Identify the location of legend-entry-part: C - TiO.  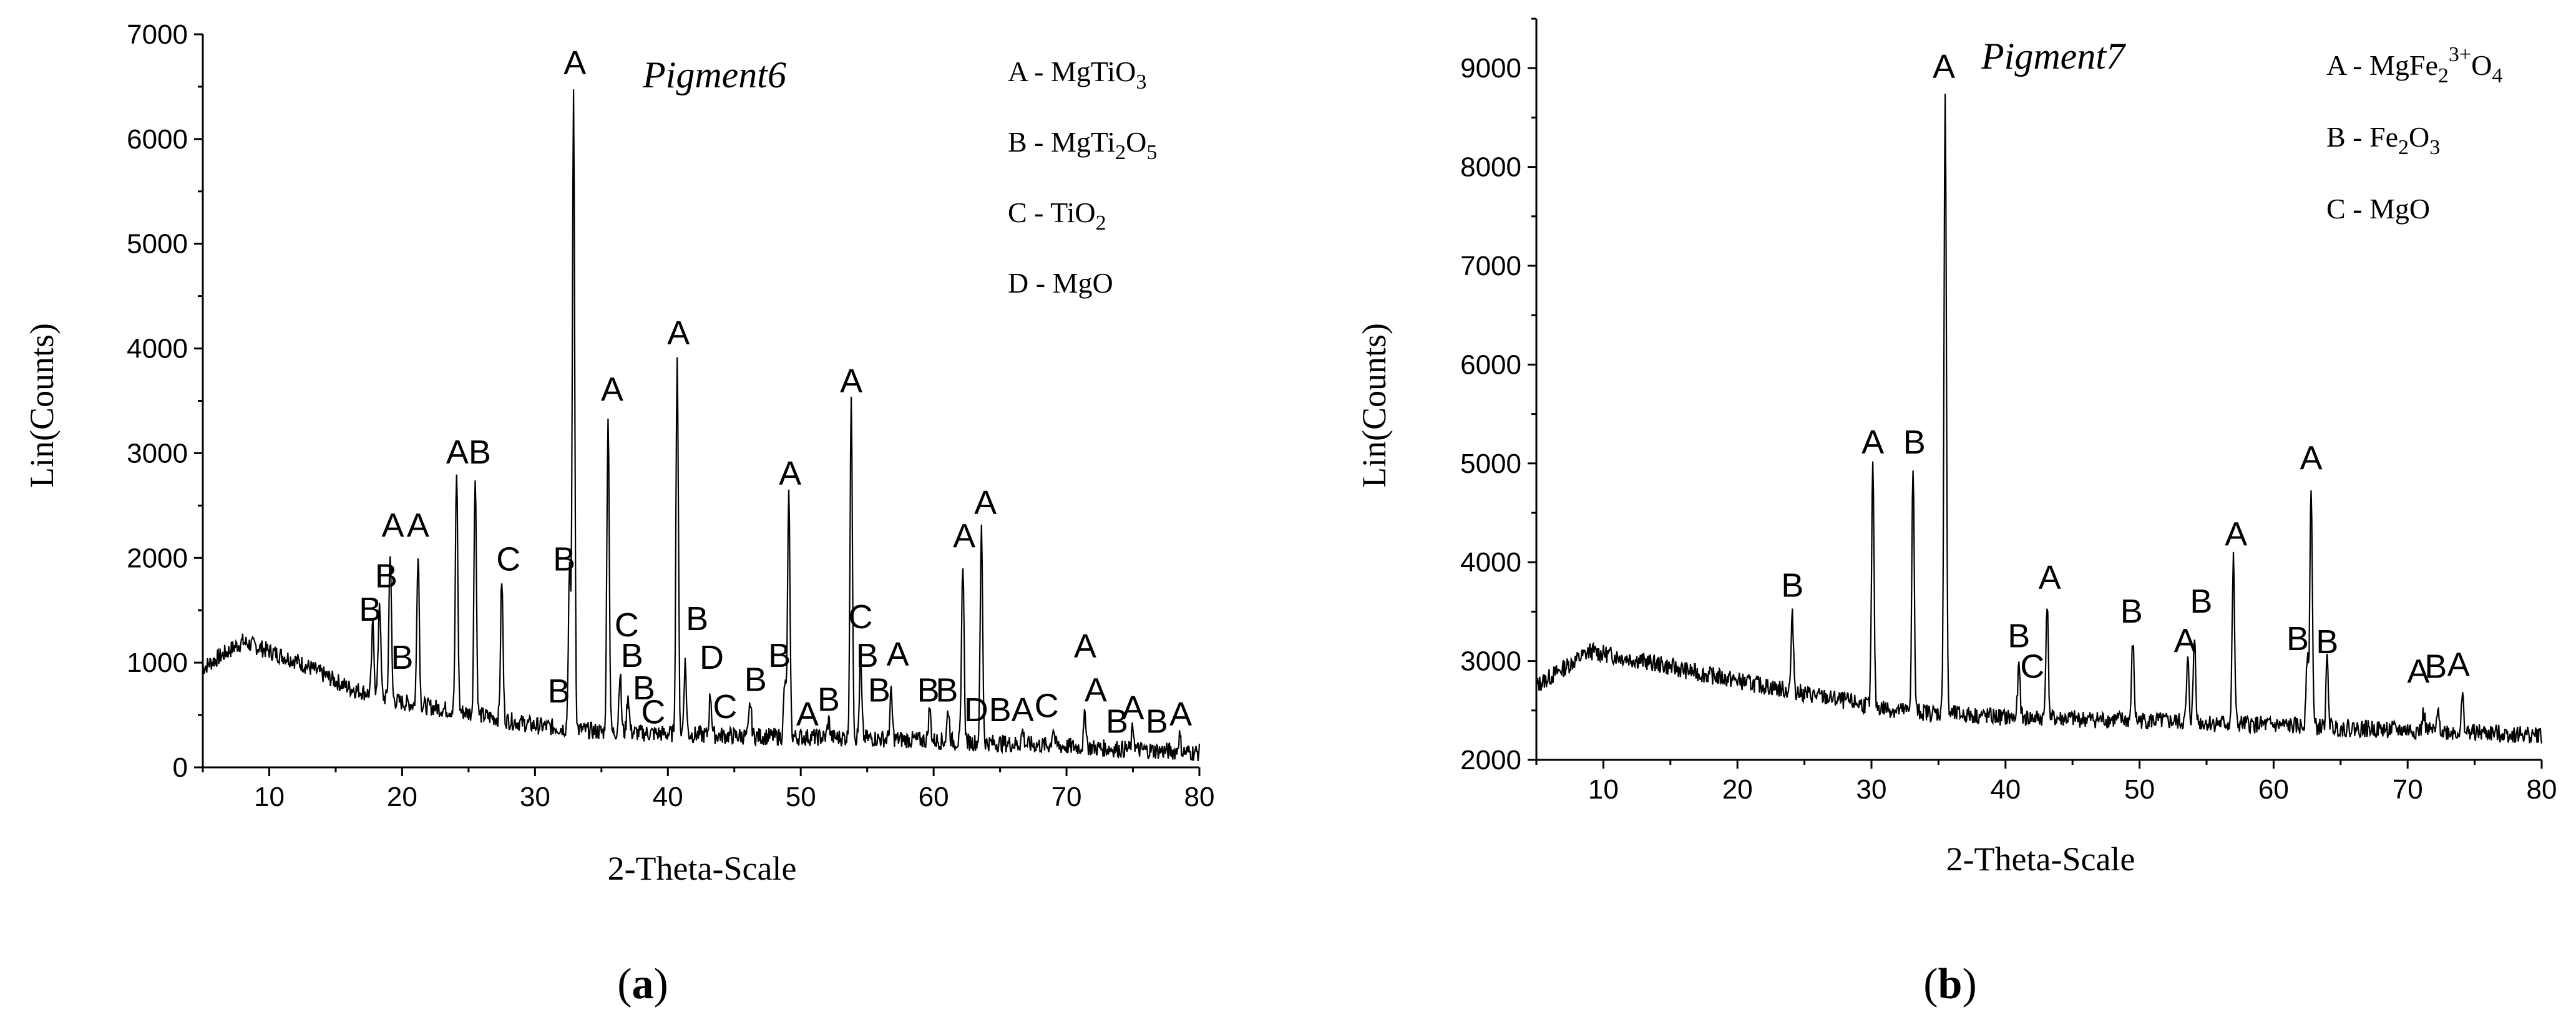
(1052, 212).